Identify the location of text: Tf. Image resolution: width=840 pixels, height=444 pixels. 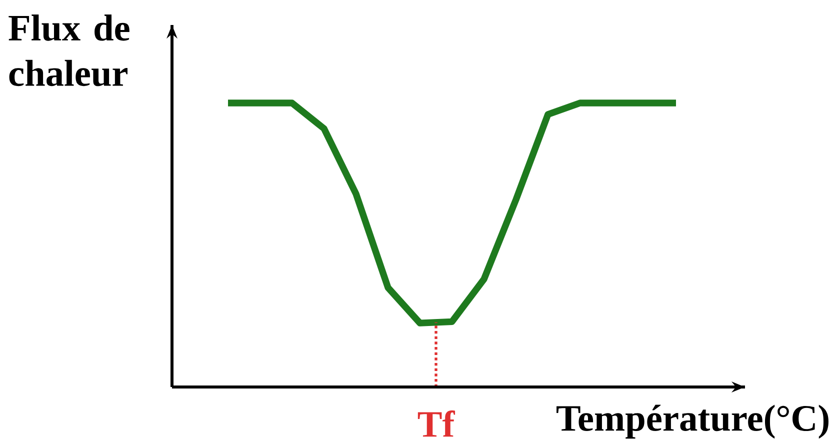
(437, 423).